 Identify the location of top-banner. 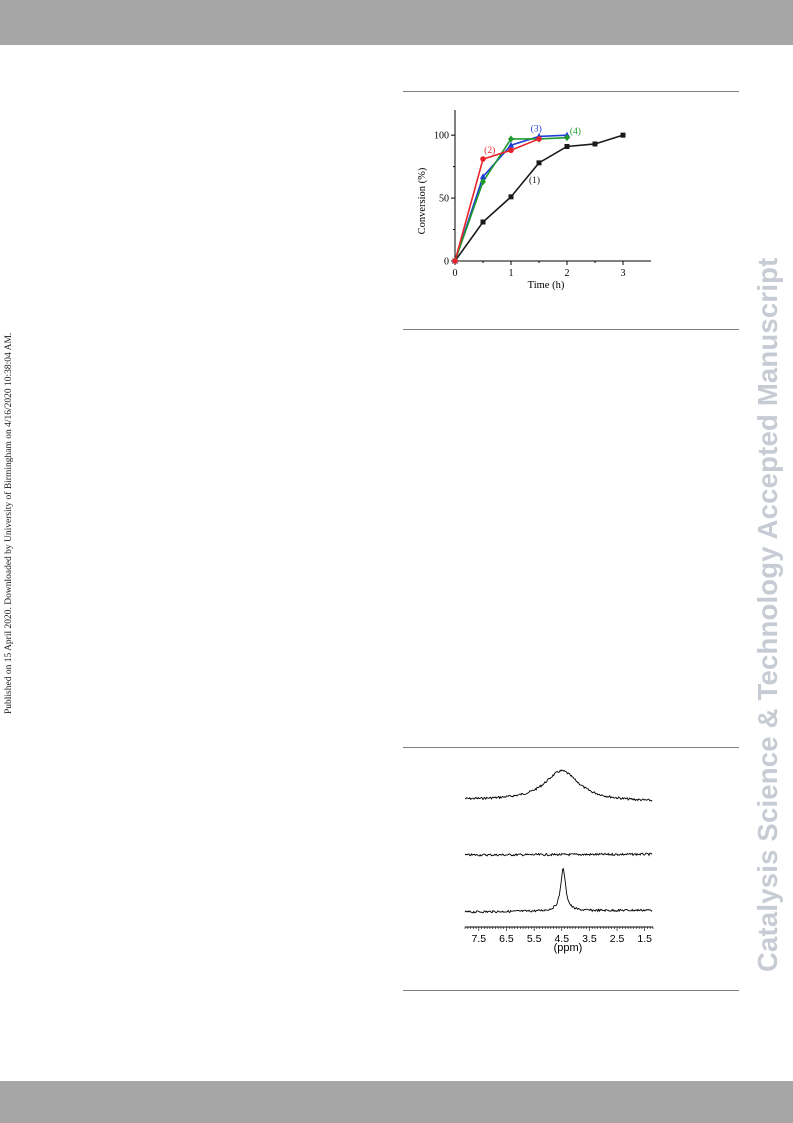
(396, 22).